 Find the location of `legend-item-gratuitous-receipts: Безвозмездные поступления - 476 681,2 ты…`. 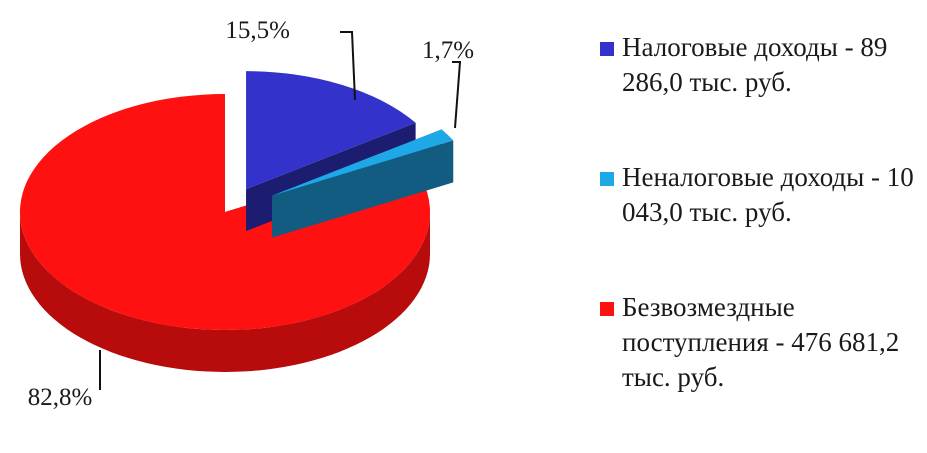

legend-item-gratuitous-receipts: Безвозмездные поступления - 476 681,2 ты… is located at coordinates (760, 342).